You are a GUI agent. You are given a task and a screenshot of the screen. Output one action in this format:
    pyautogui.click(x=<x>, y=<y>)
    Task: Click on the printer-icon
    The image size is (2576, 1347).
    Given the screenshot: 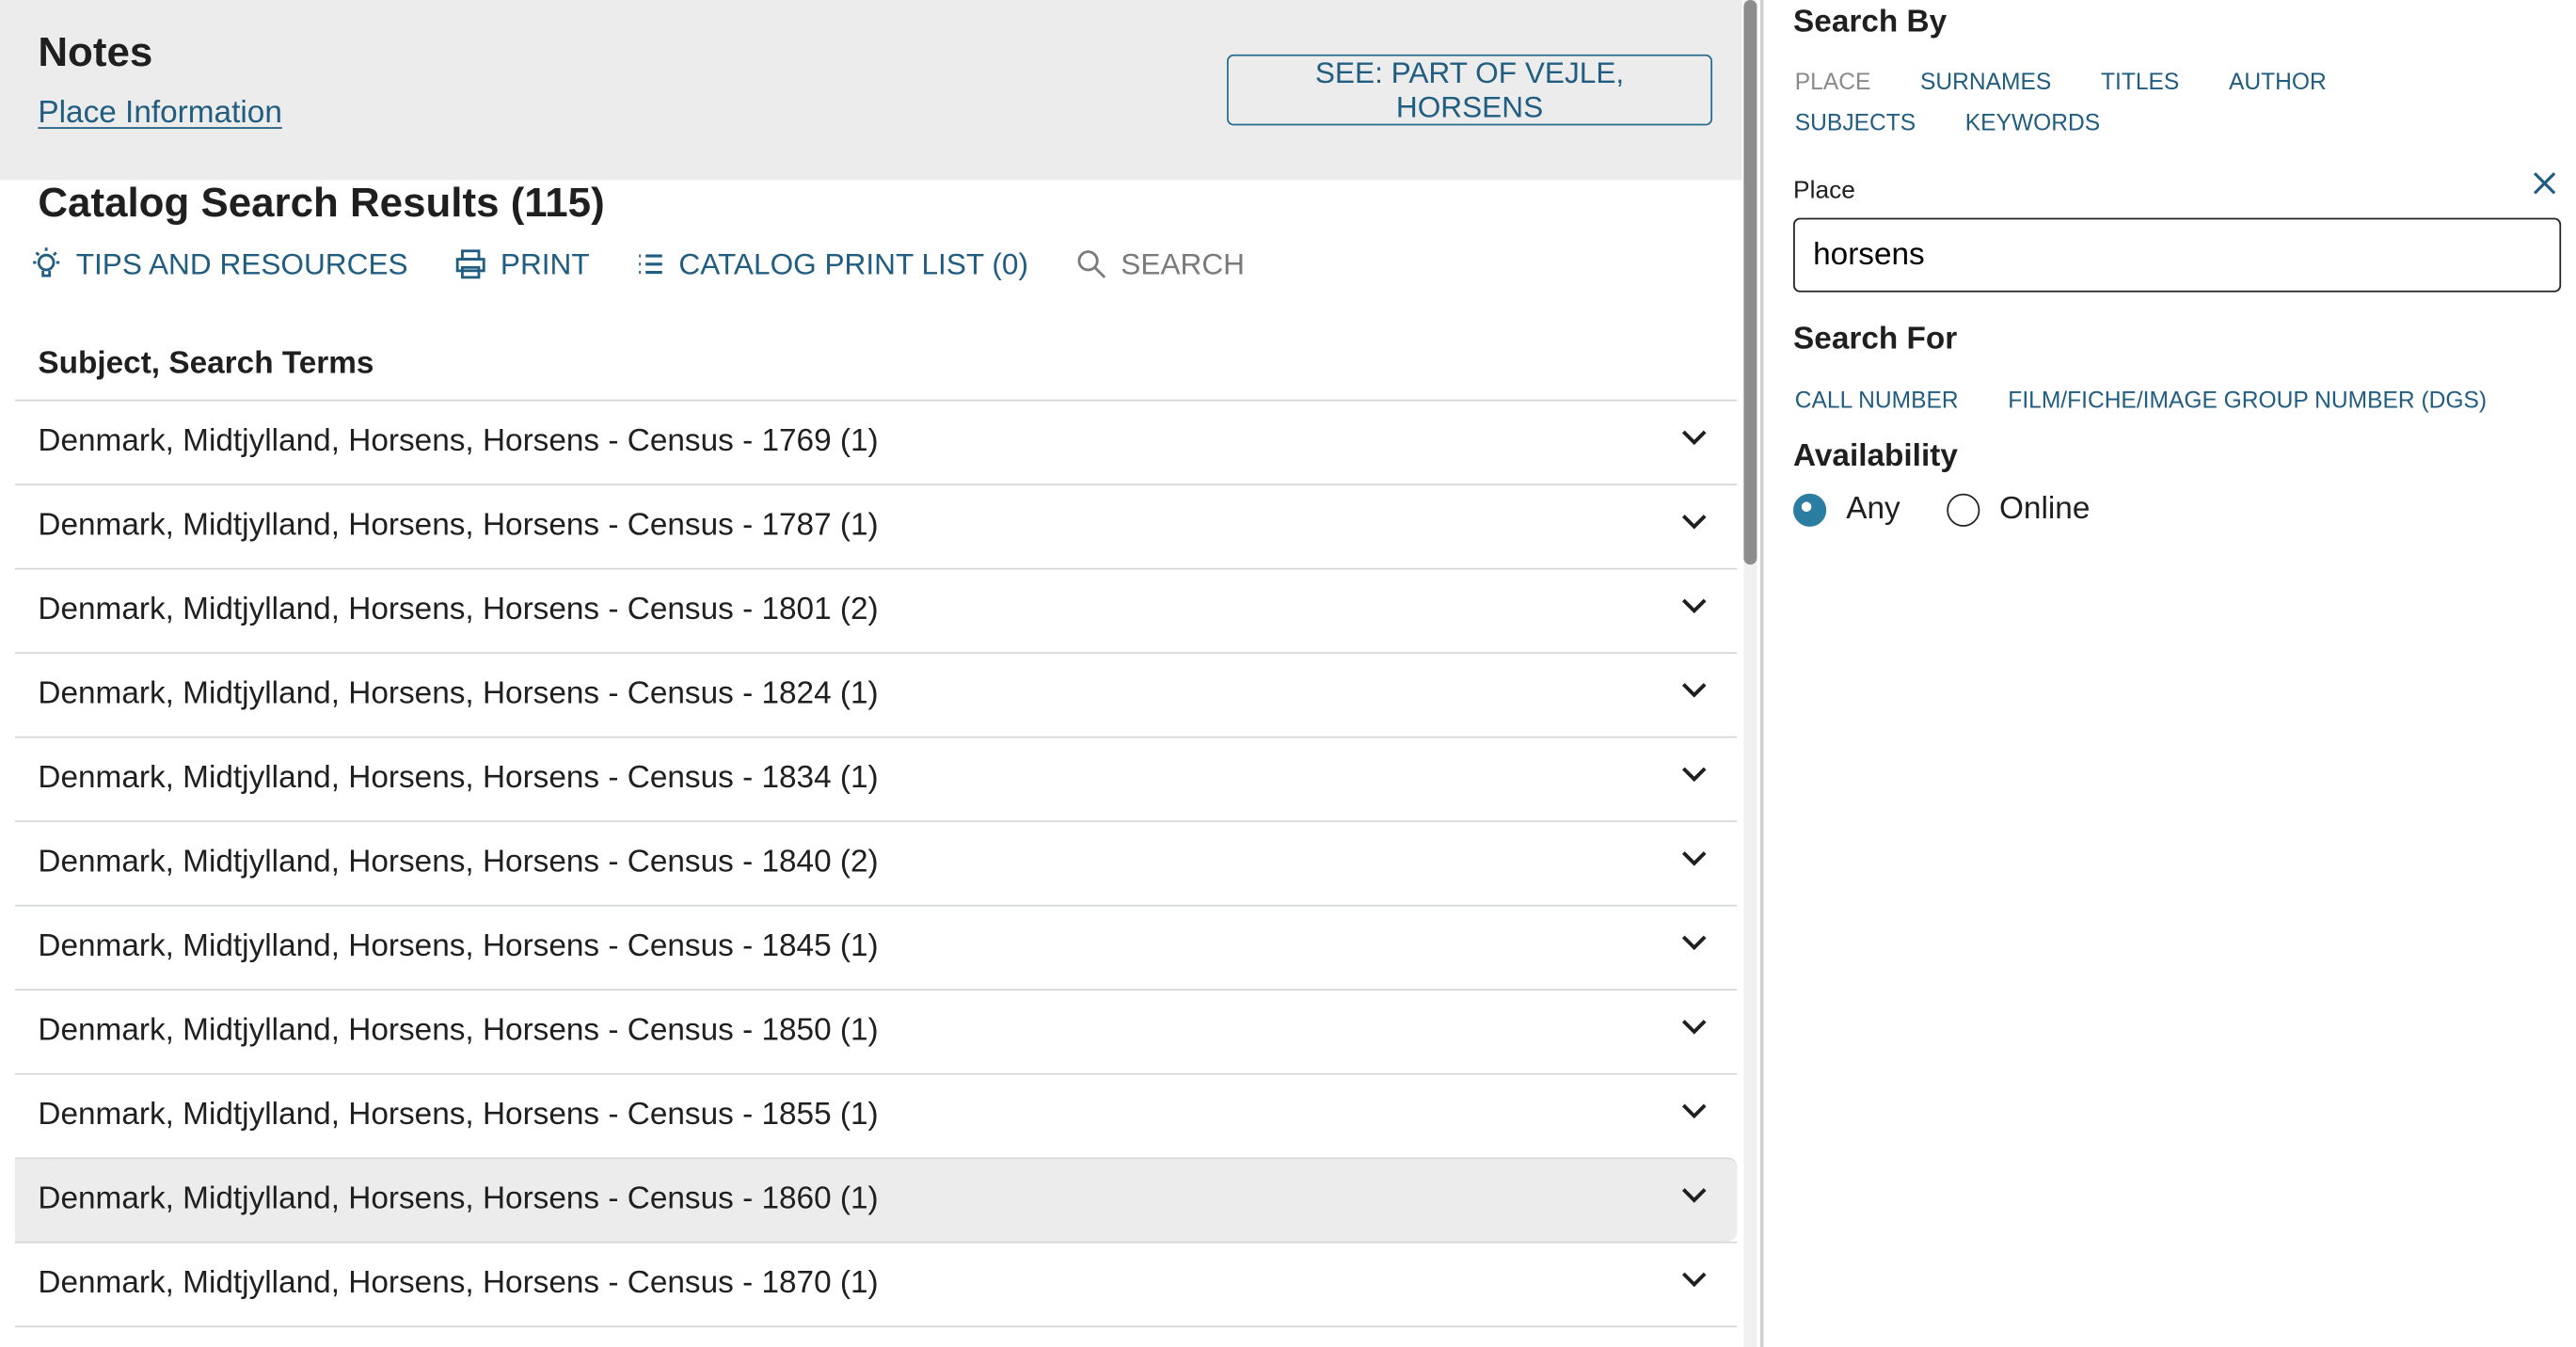 What is the action you would take?
    pyautogui.click(x=470, y=264)
    